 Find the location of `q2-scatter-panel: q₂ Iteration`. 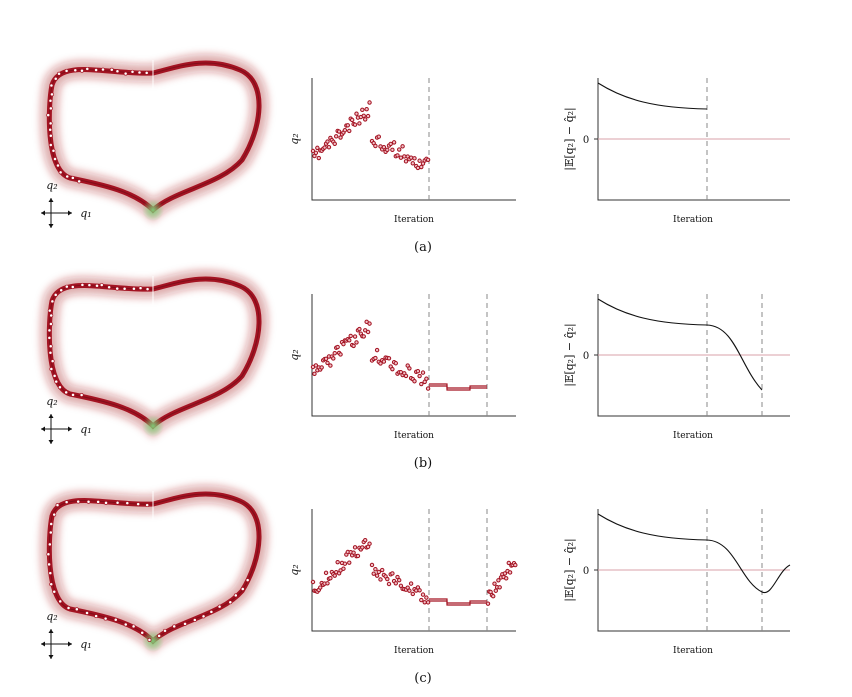

q2-scatter-panel: q₂ Iteration is located at coordinates (402, 151).